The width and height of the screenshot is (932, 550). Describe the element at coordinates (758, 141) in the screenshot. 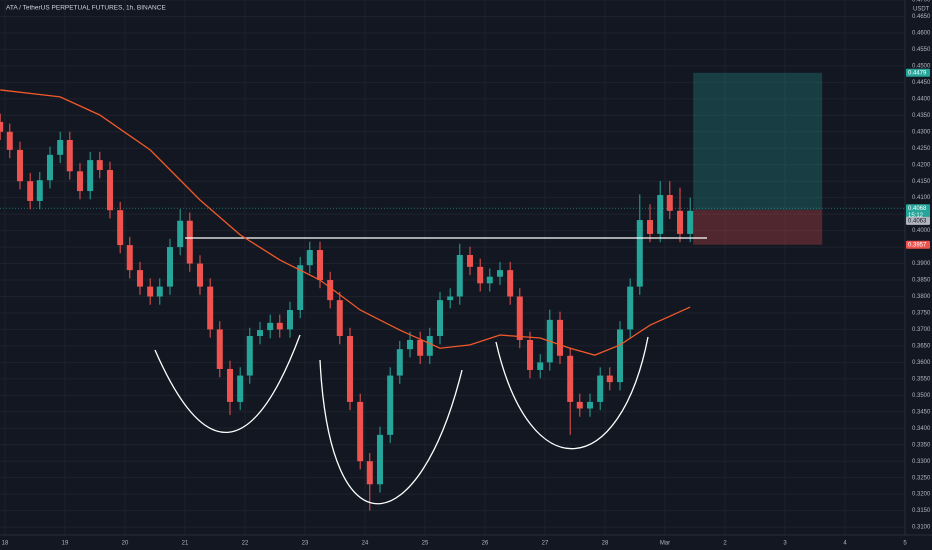

I see `profit-zone` at that location.